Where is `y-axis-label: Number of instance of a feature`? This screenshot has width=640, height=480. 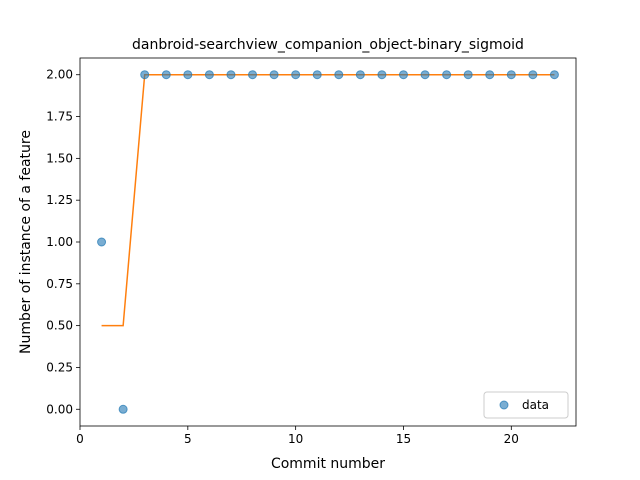
y-axis-label: Number of instance of a feature is located at coordinates (26, 242).